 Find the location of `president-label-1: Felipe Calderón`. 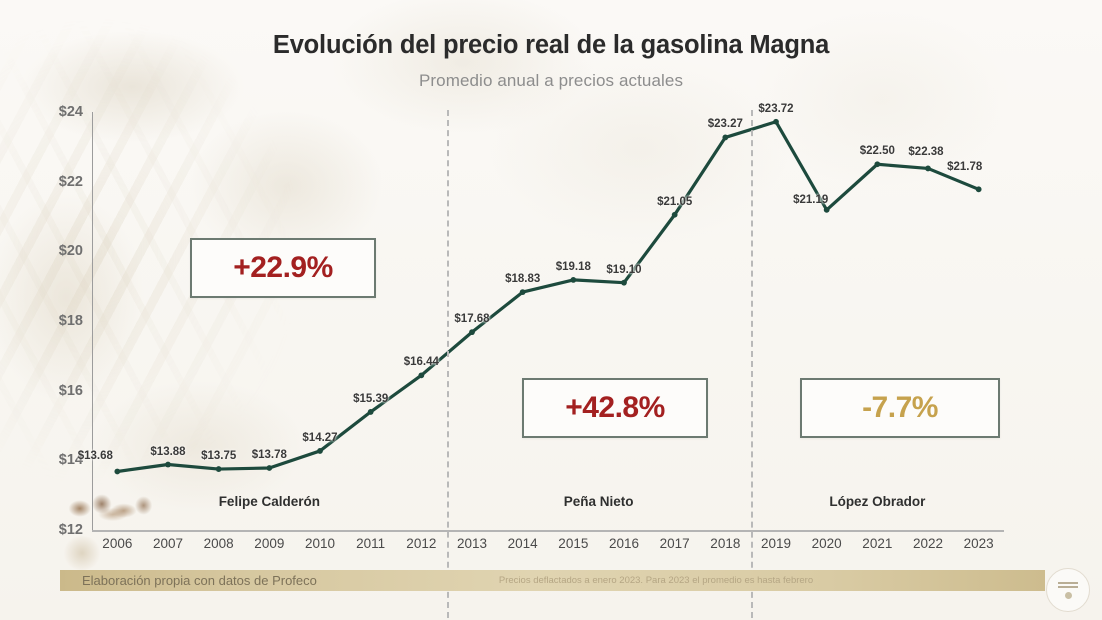

president-label-1: Felipe Calderón is located at coordinates (269, 501).